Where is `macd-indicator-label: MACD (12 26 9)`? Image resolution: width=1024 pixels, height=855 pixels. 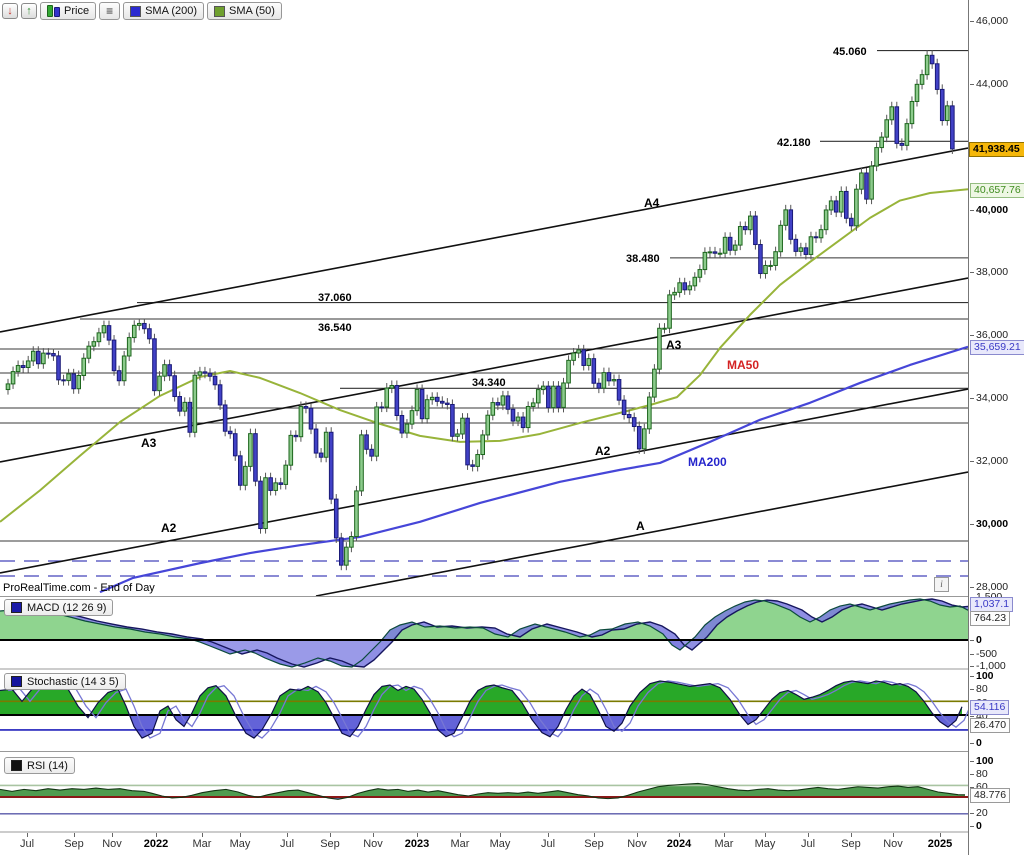
macd-indicator-label: MACD (12 26 9) is located at coordinates (67, 607).